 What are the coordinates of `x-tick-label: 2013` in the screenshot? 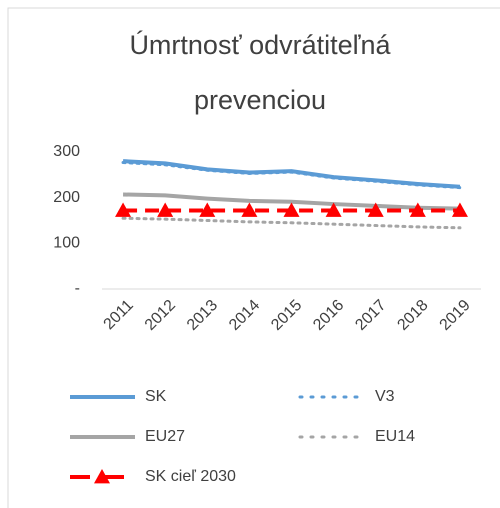 It's located at (202, 315).